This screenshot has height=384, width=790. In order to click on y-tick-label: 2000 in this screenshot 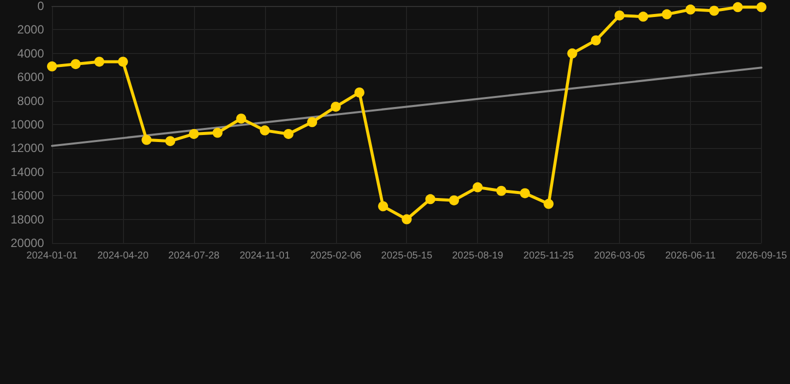, I will do `click(30, 29)`.